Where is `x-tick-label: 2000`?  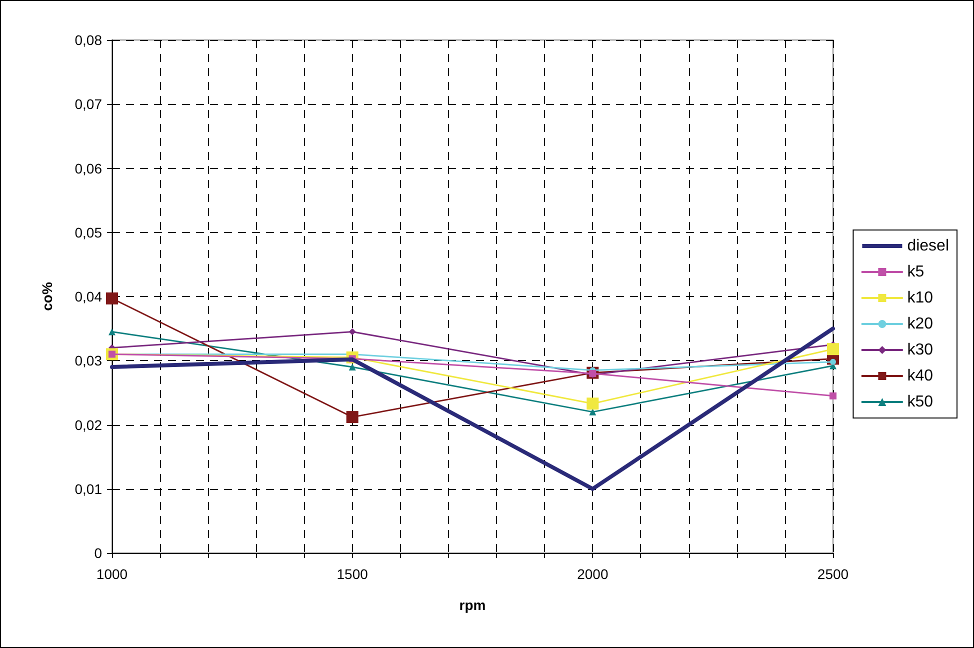 x-tick-label: 2000 is located at coordinates (592, 574).